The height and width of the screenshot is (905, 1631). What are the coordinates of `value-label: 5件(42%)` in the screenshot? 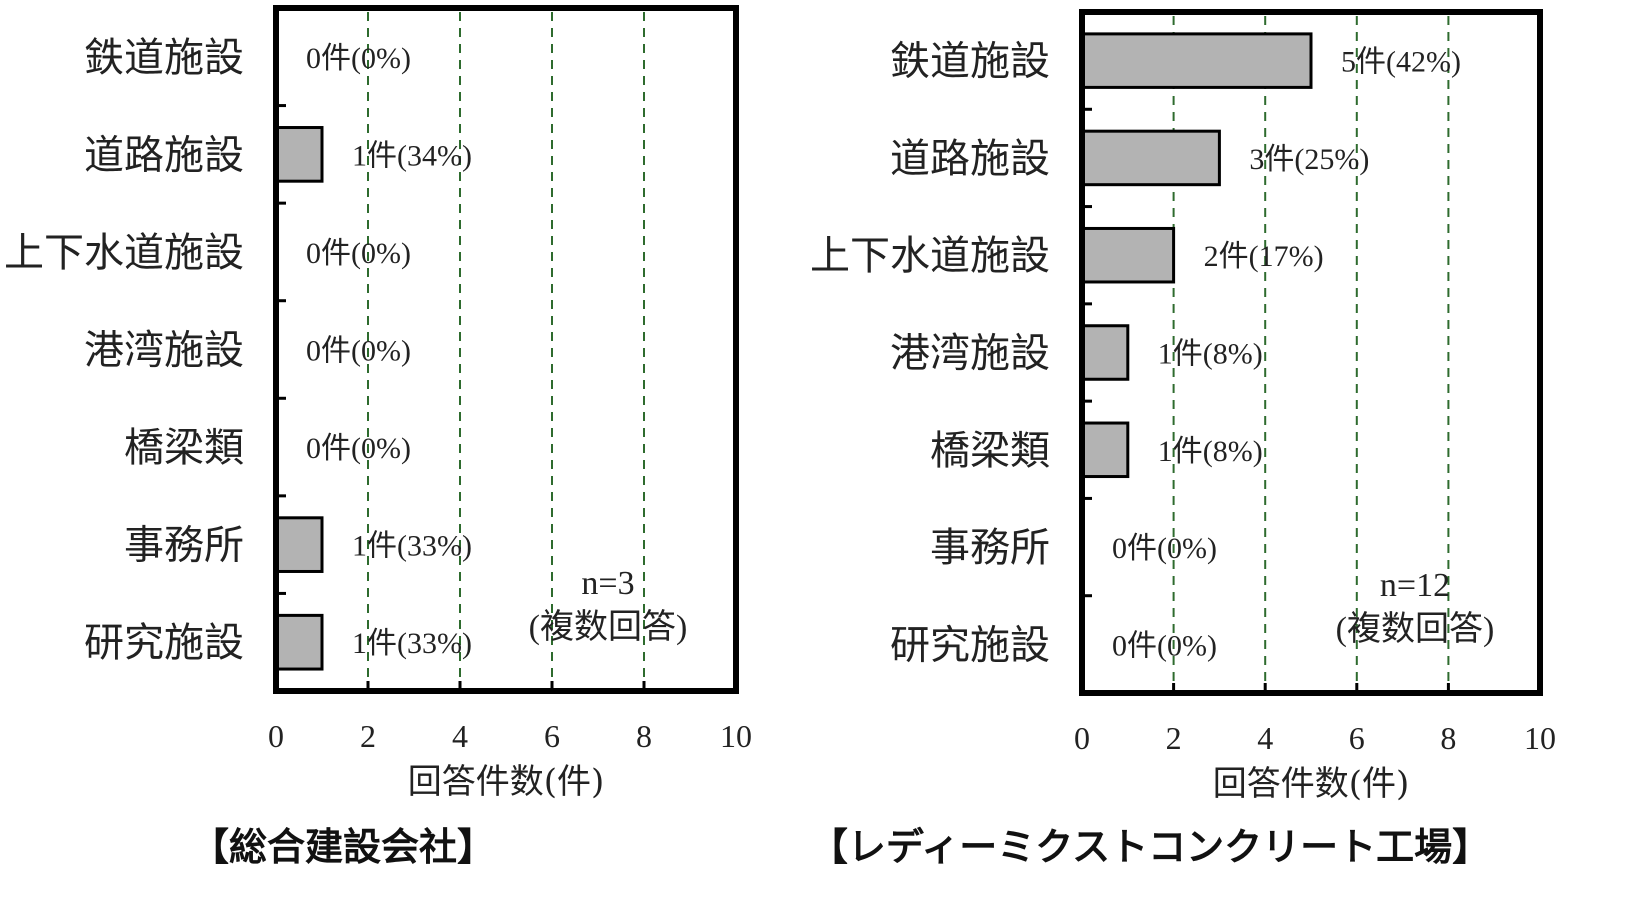 It's located at (1401, 62).